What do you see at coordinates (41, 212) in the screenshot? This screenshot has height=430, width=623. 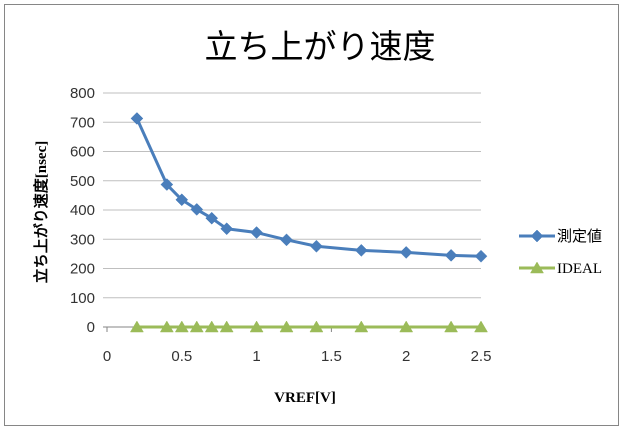 I see `y-axis-label: 立ち上がり速度[nsec]` at bounding box center [41, 212].